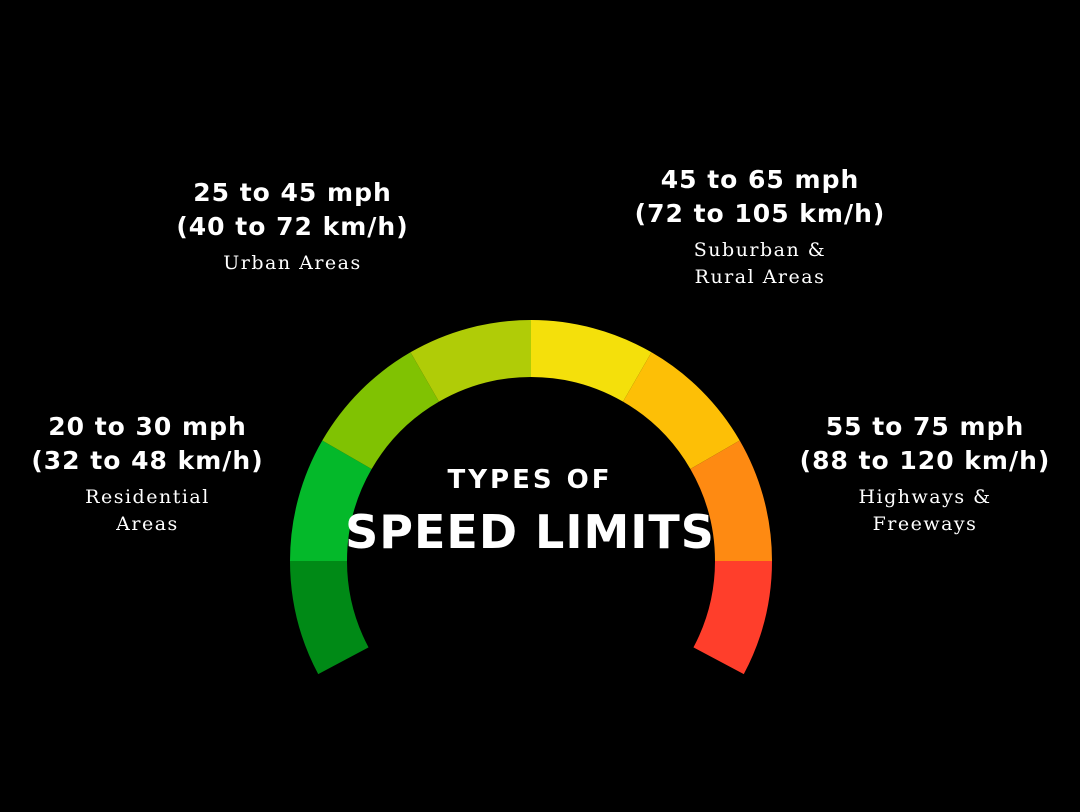  Describe the element at coordinates (147, 497) in the screenshot. I see `area-line-1: Residential` at that location.